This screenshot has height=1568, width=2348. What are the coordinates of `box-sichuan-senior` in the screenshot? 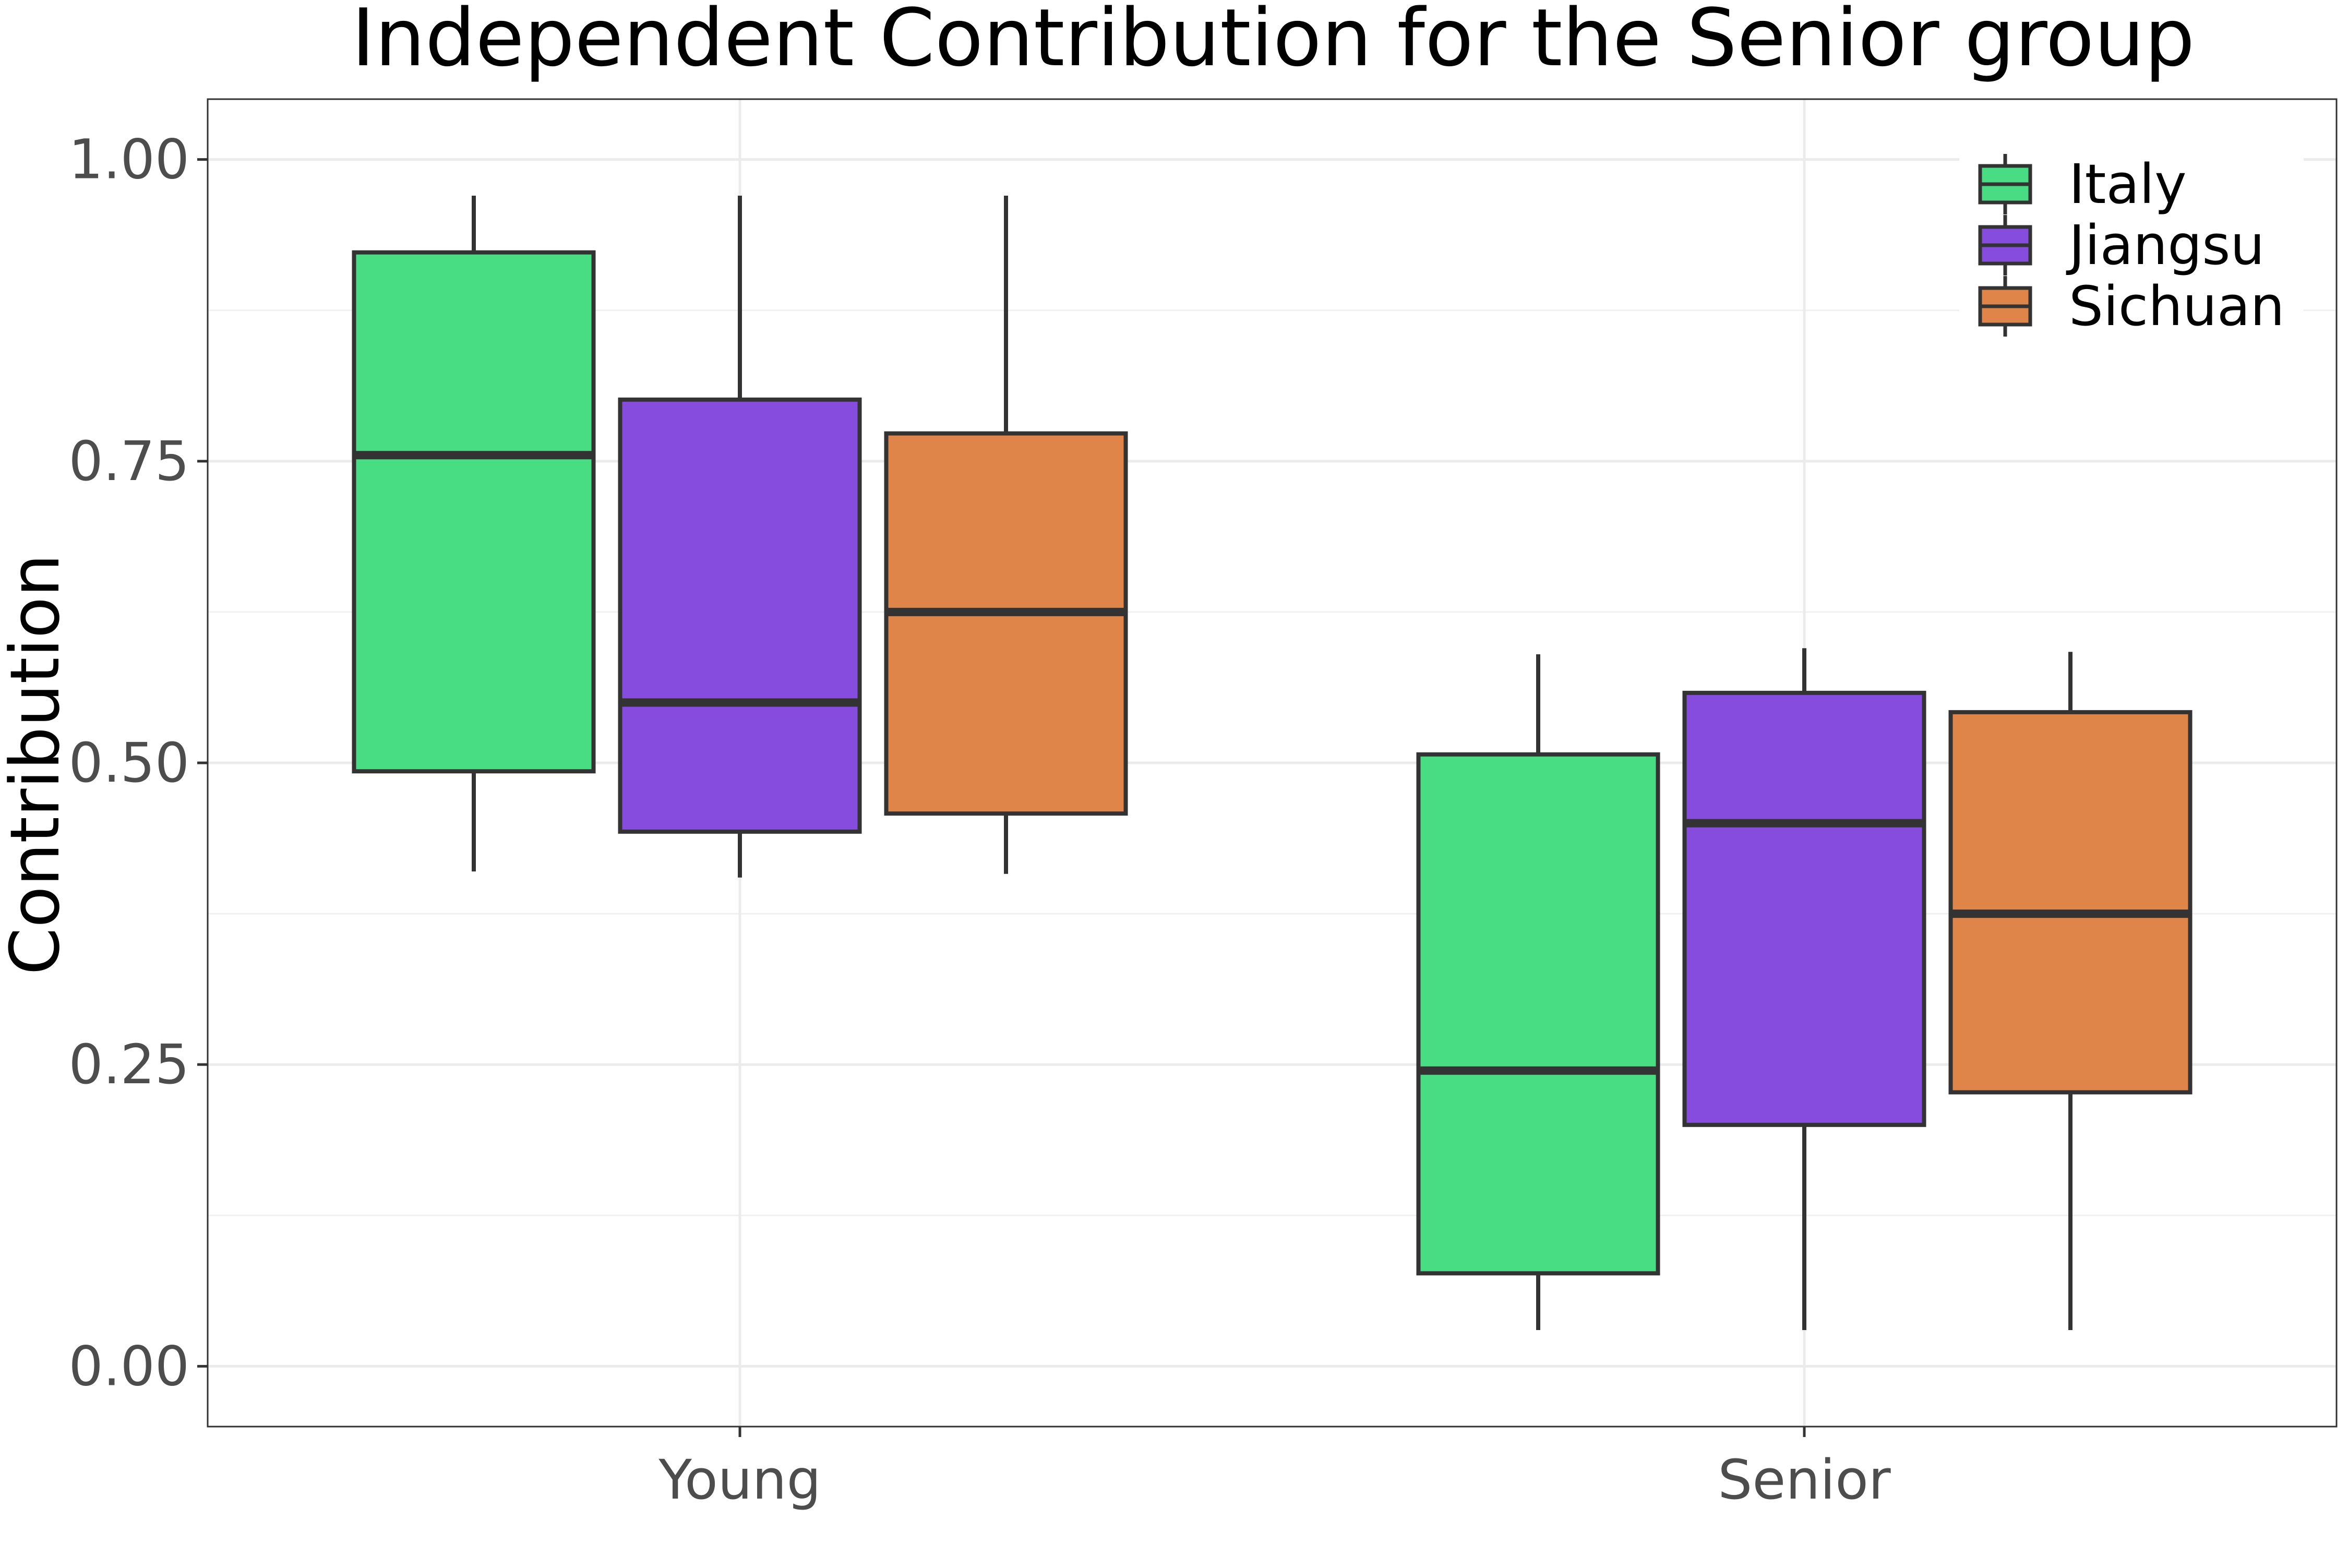 It's located at (2070, 991).